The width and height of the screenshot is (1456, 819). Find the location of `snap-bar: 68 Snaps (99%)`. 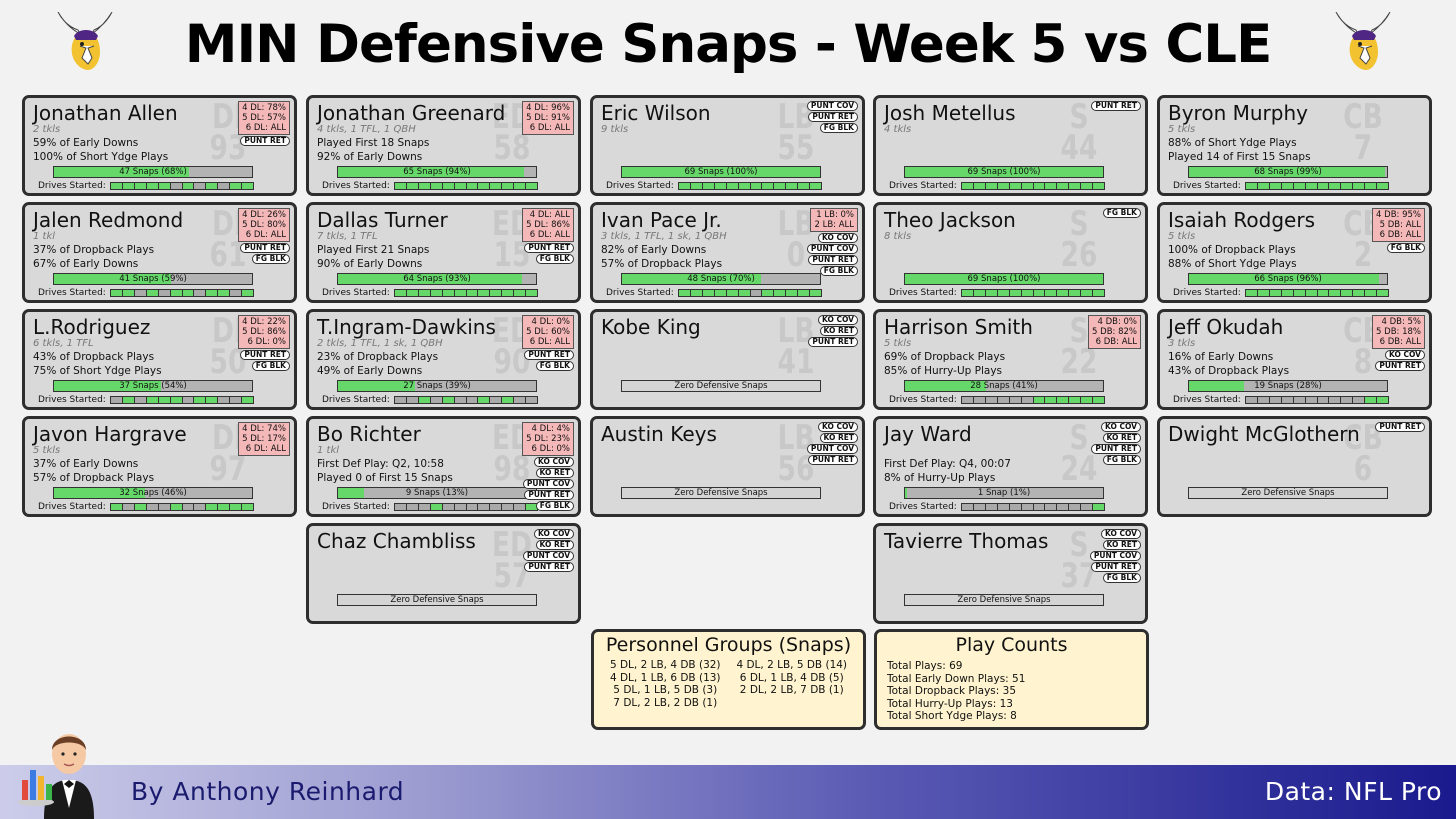

snap-bar: 68 Snaps (99%) is located at coordinates (1288, 172).